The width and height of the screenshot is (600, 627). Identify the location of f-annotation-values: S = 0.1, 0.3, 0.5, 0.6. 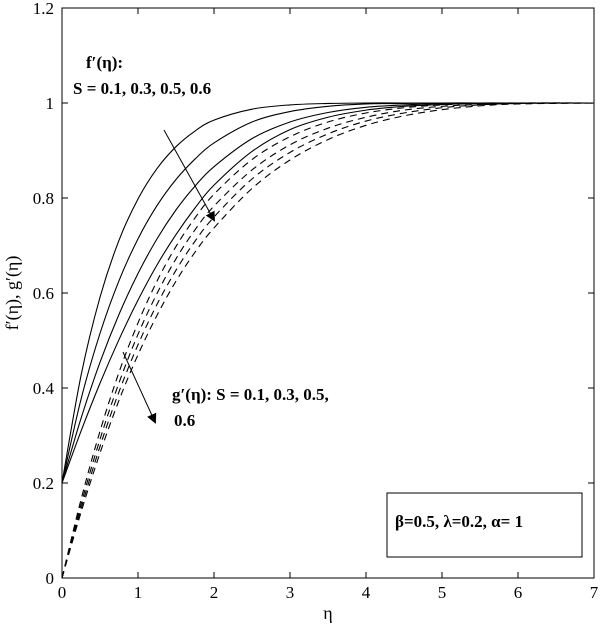
(142, 88).